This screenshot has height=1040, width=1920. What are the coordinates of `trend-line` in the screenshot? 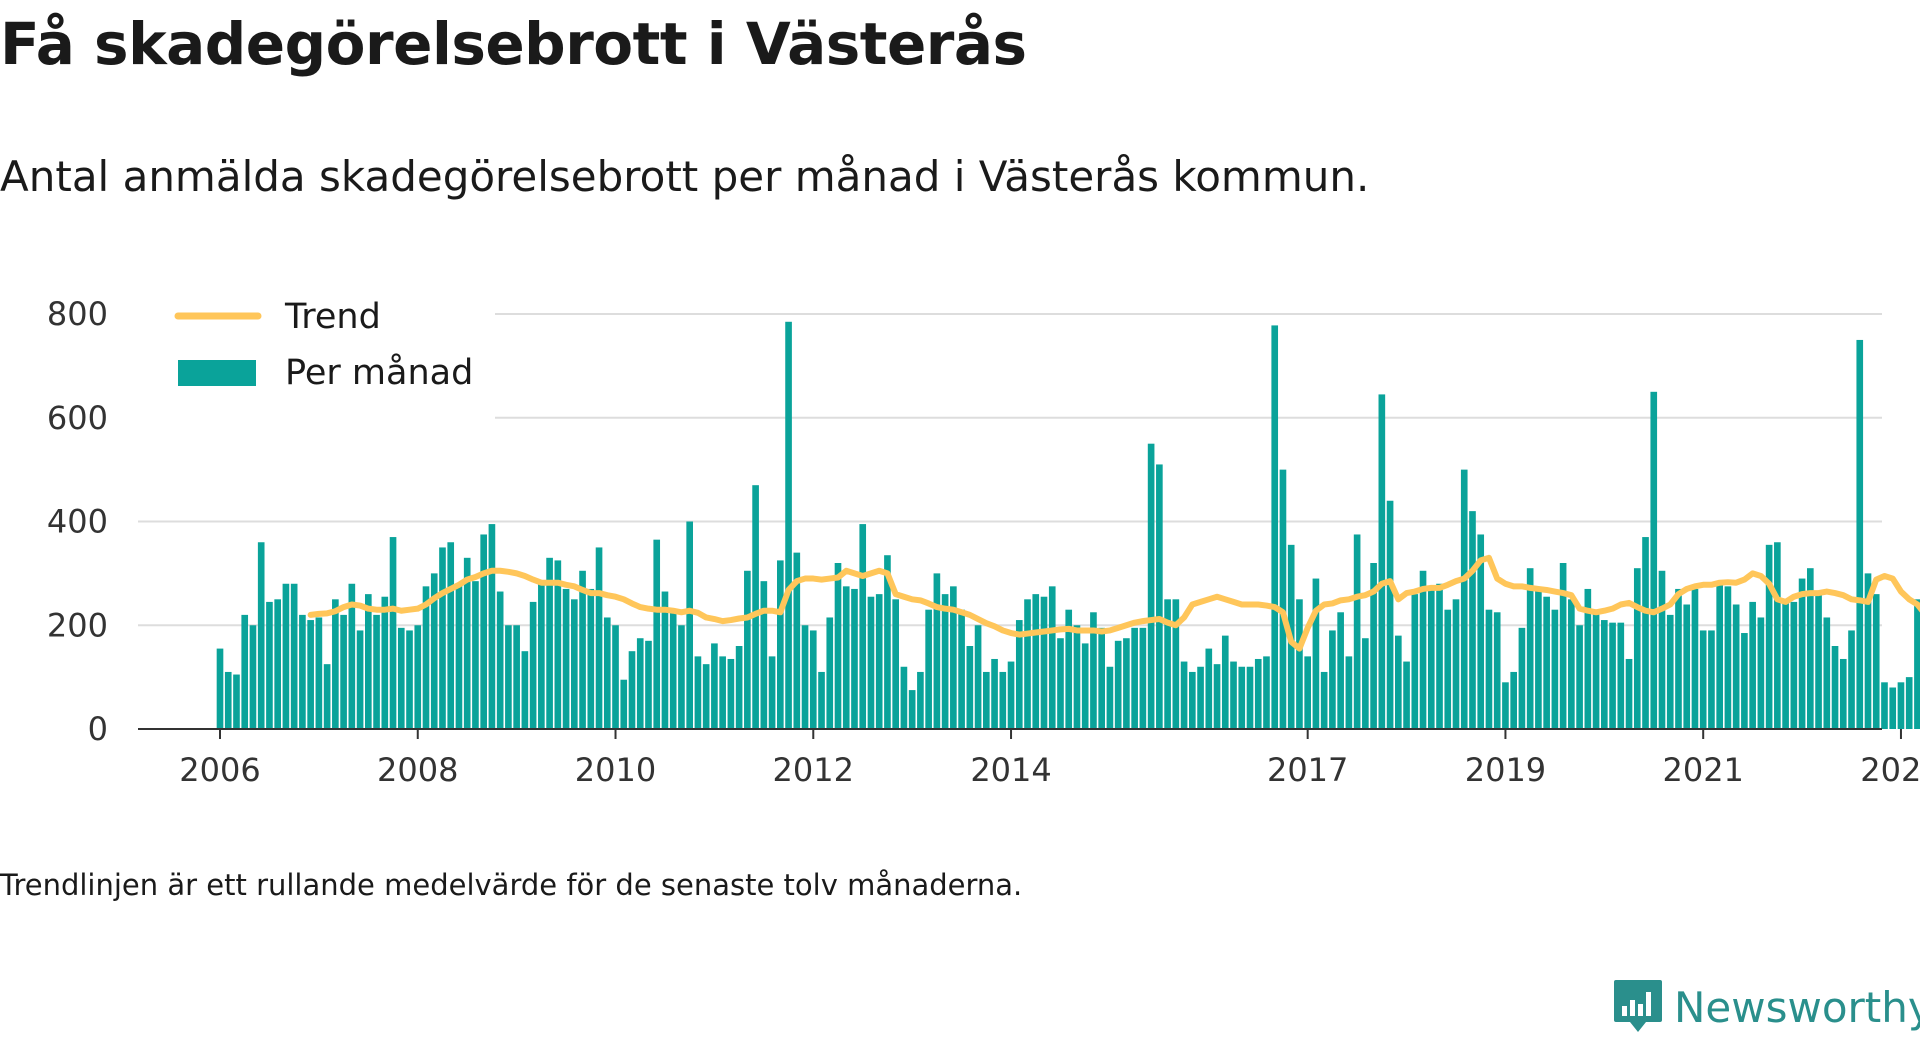 It's located at (1113, 603).